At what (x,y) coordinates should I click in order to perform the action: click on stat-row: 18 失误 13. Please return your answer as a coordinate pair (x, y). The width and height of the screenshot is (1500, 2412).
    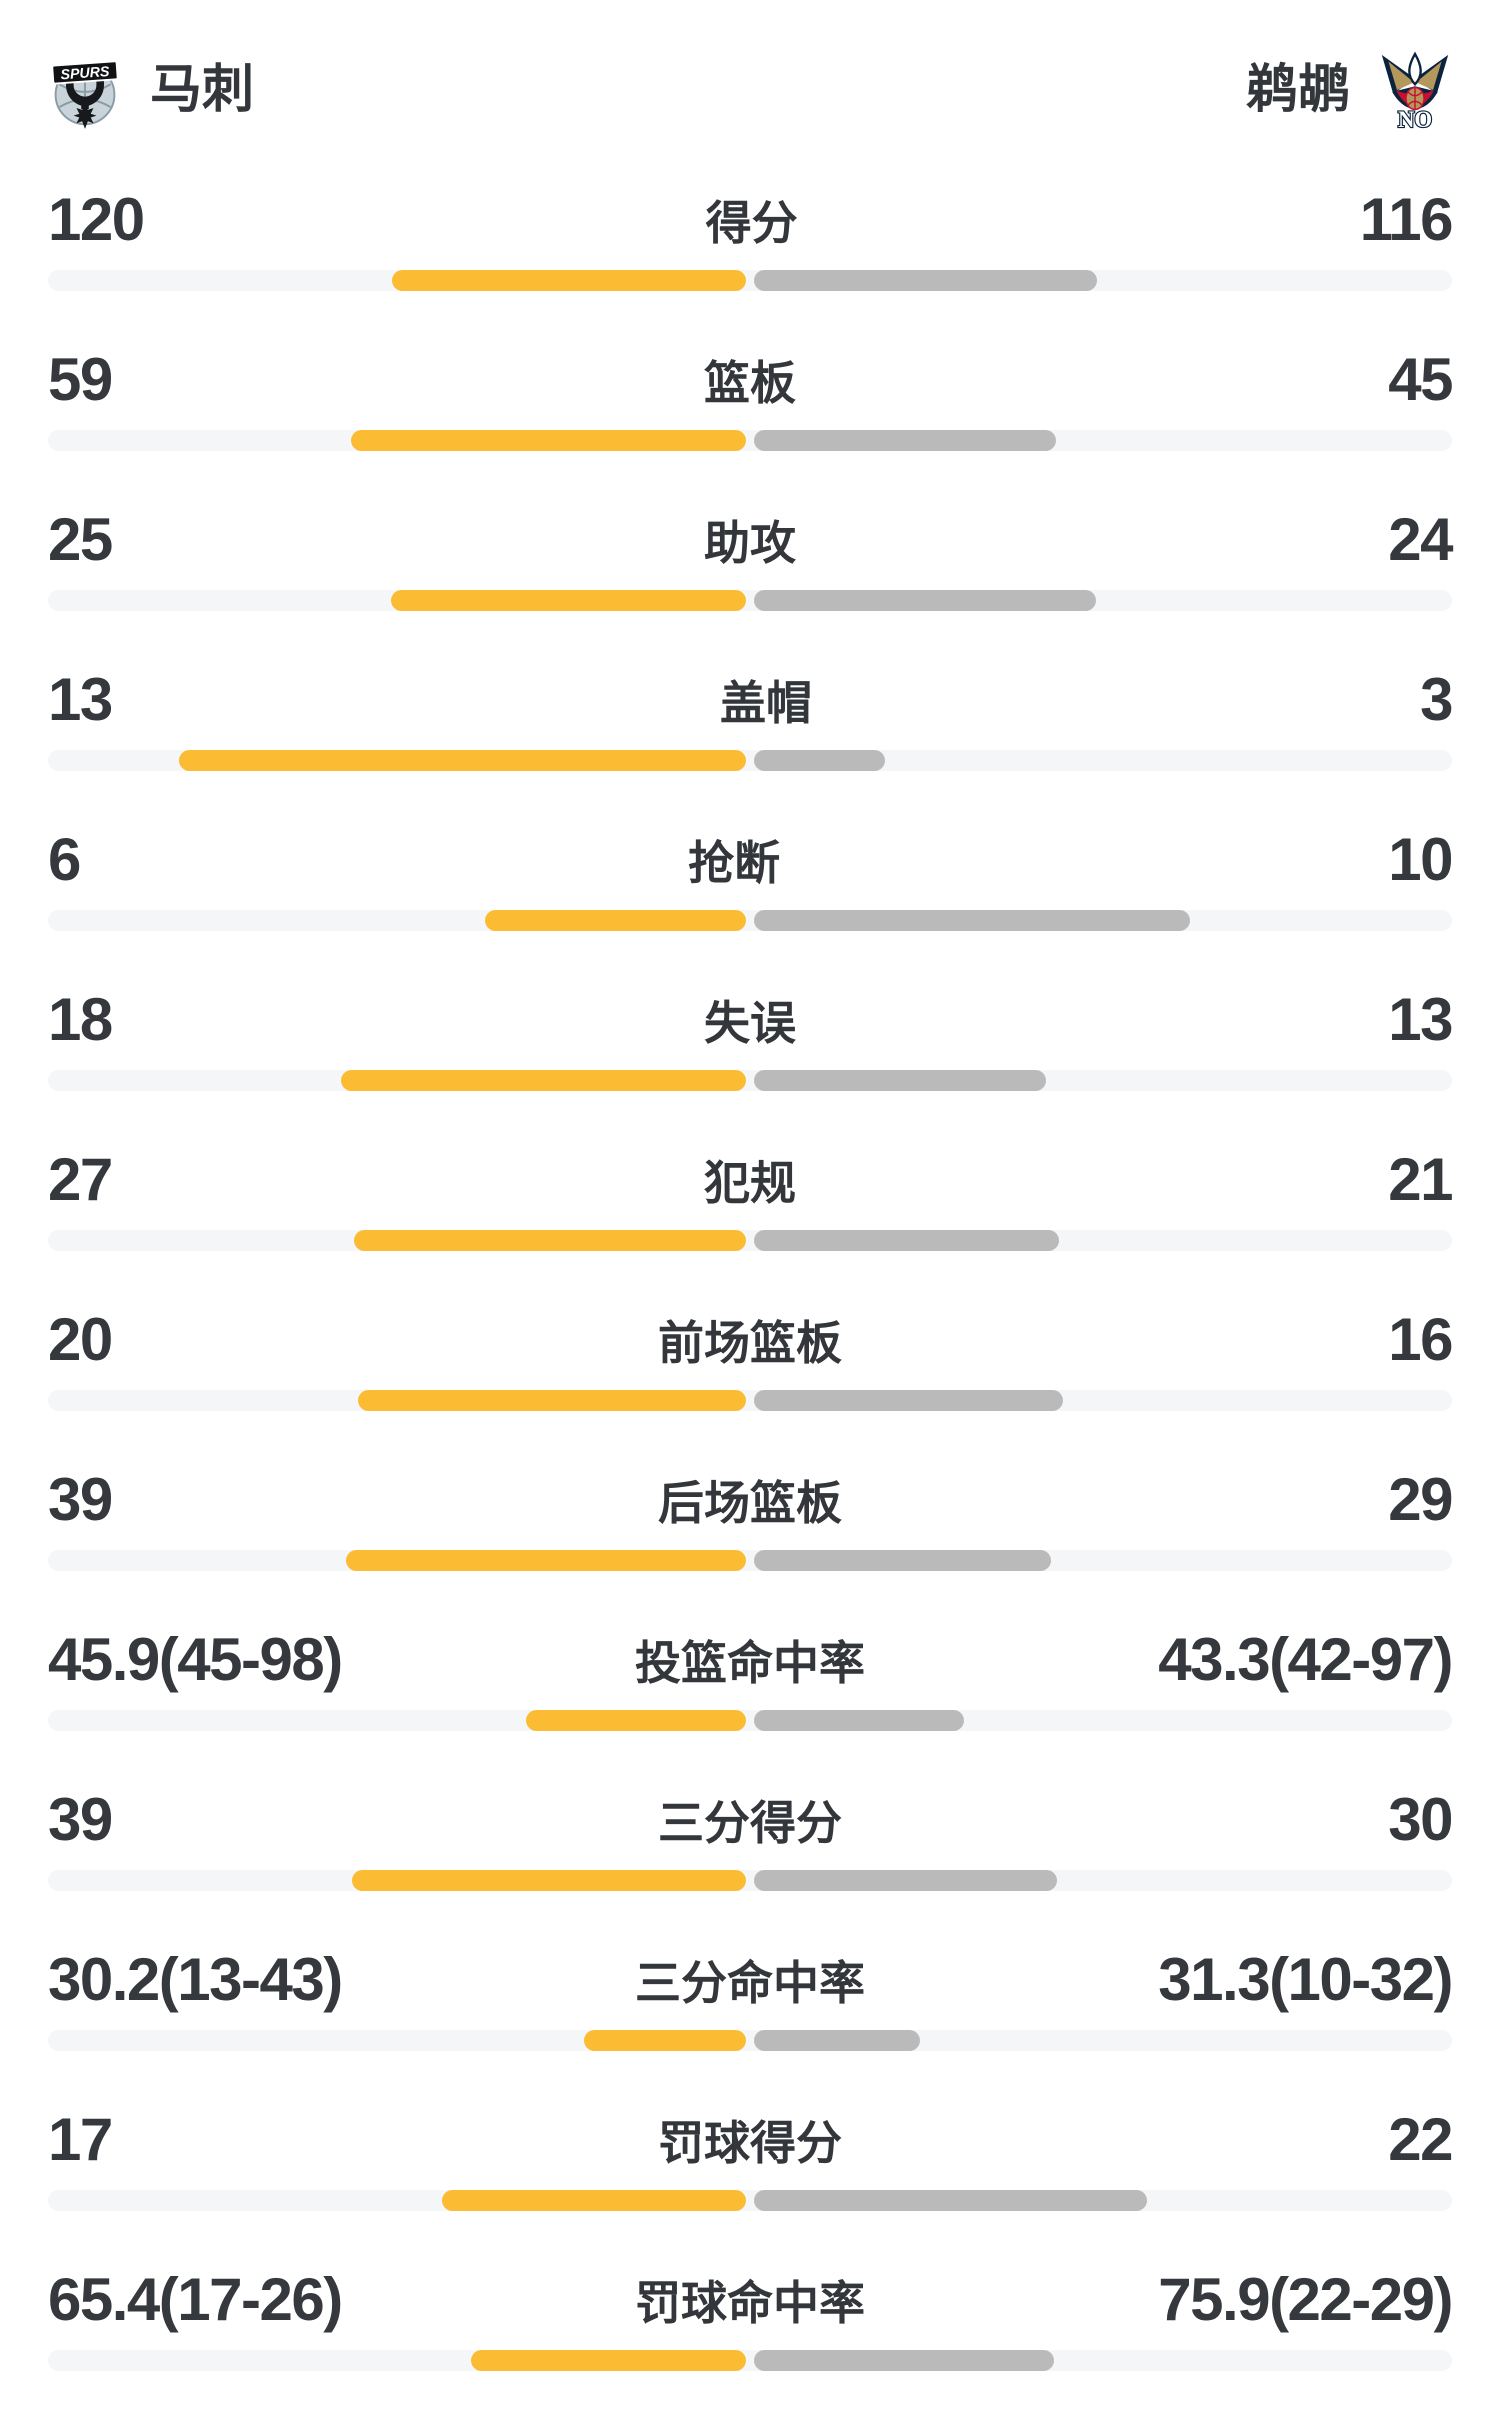
    Looking at the image, I should click on (750, 1052).